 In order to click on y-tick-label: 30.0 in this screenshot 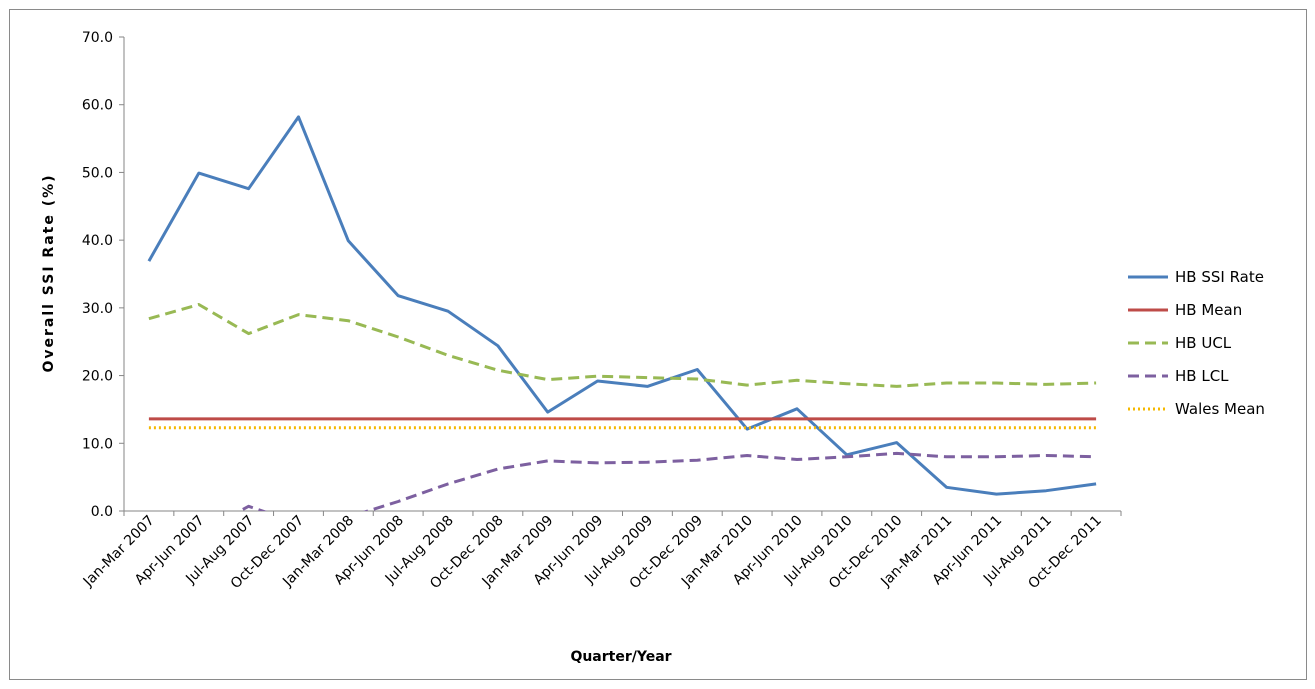, I will do `click(97, 309)`.